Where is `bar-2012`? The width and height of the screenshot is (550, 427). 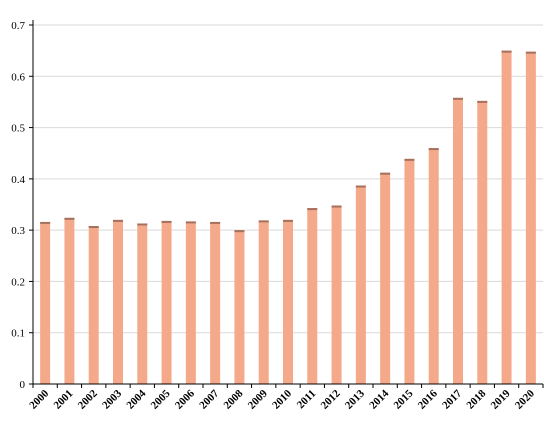
bar-2012 is located at coordinates (336, 294).